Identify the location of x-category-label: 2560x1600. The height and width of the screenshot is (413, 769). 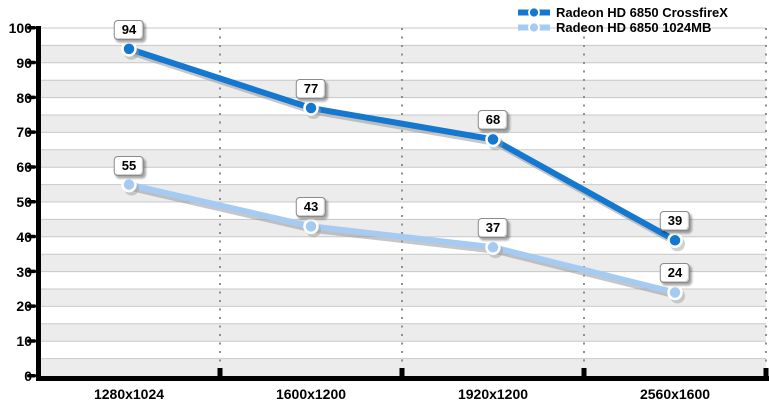
(675, 394).